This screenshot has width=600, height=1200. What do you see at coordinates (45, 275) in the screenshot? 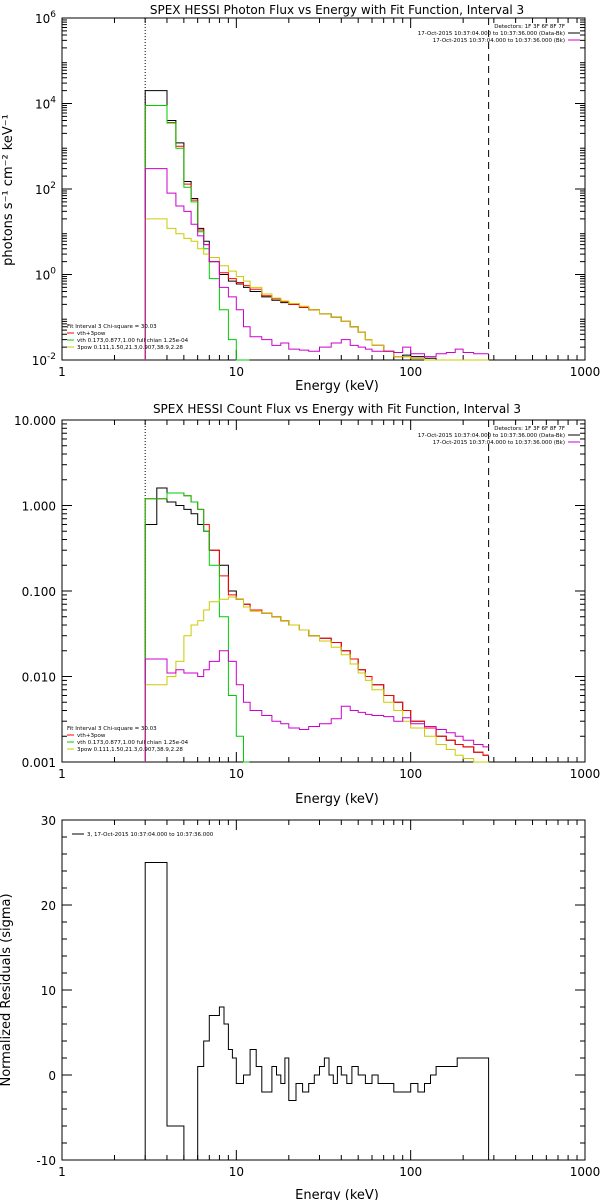
I see `y-tick-label: 10⁰` at bounding box center [45, 275].